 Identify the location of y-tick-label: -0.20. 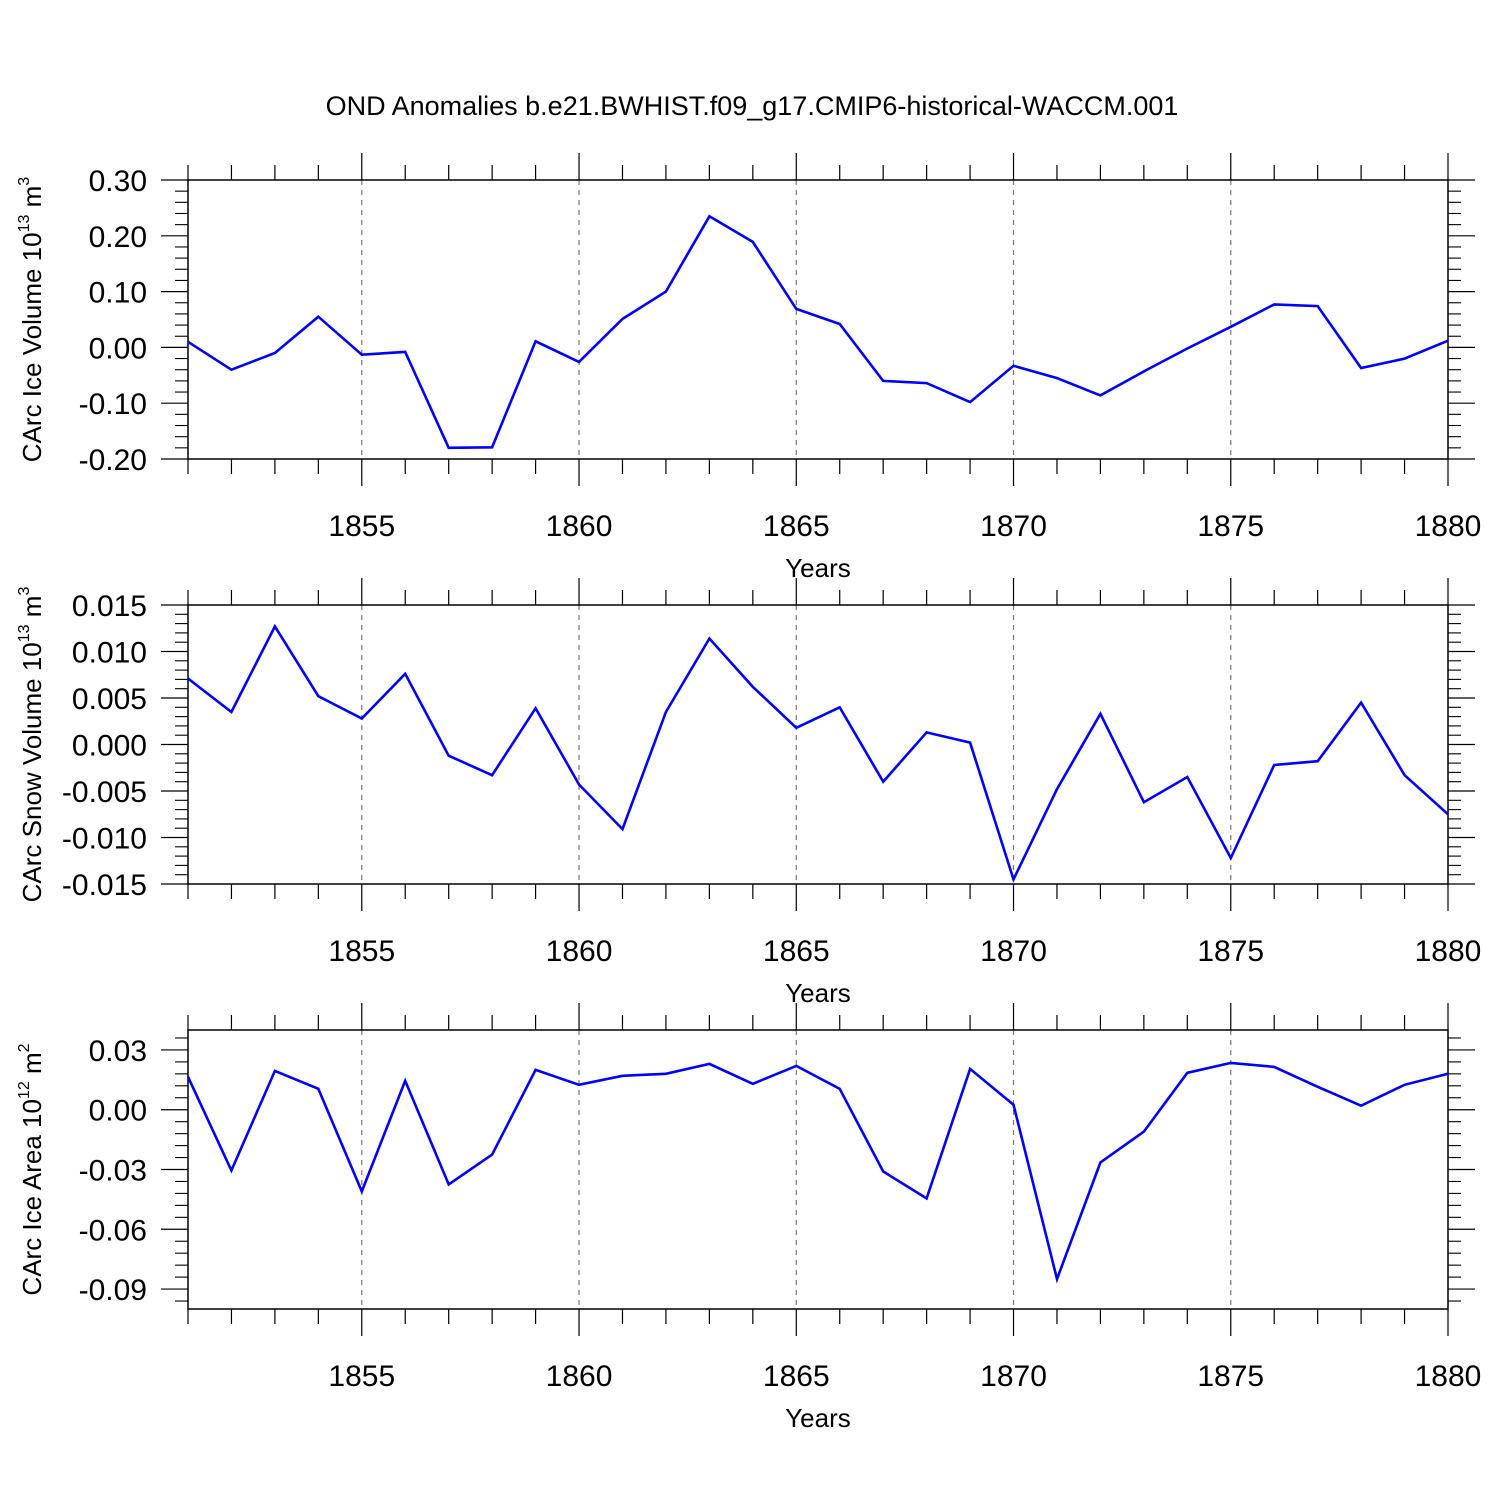
(113, 460).